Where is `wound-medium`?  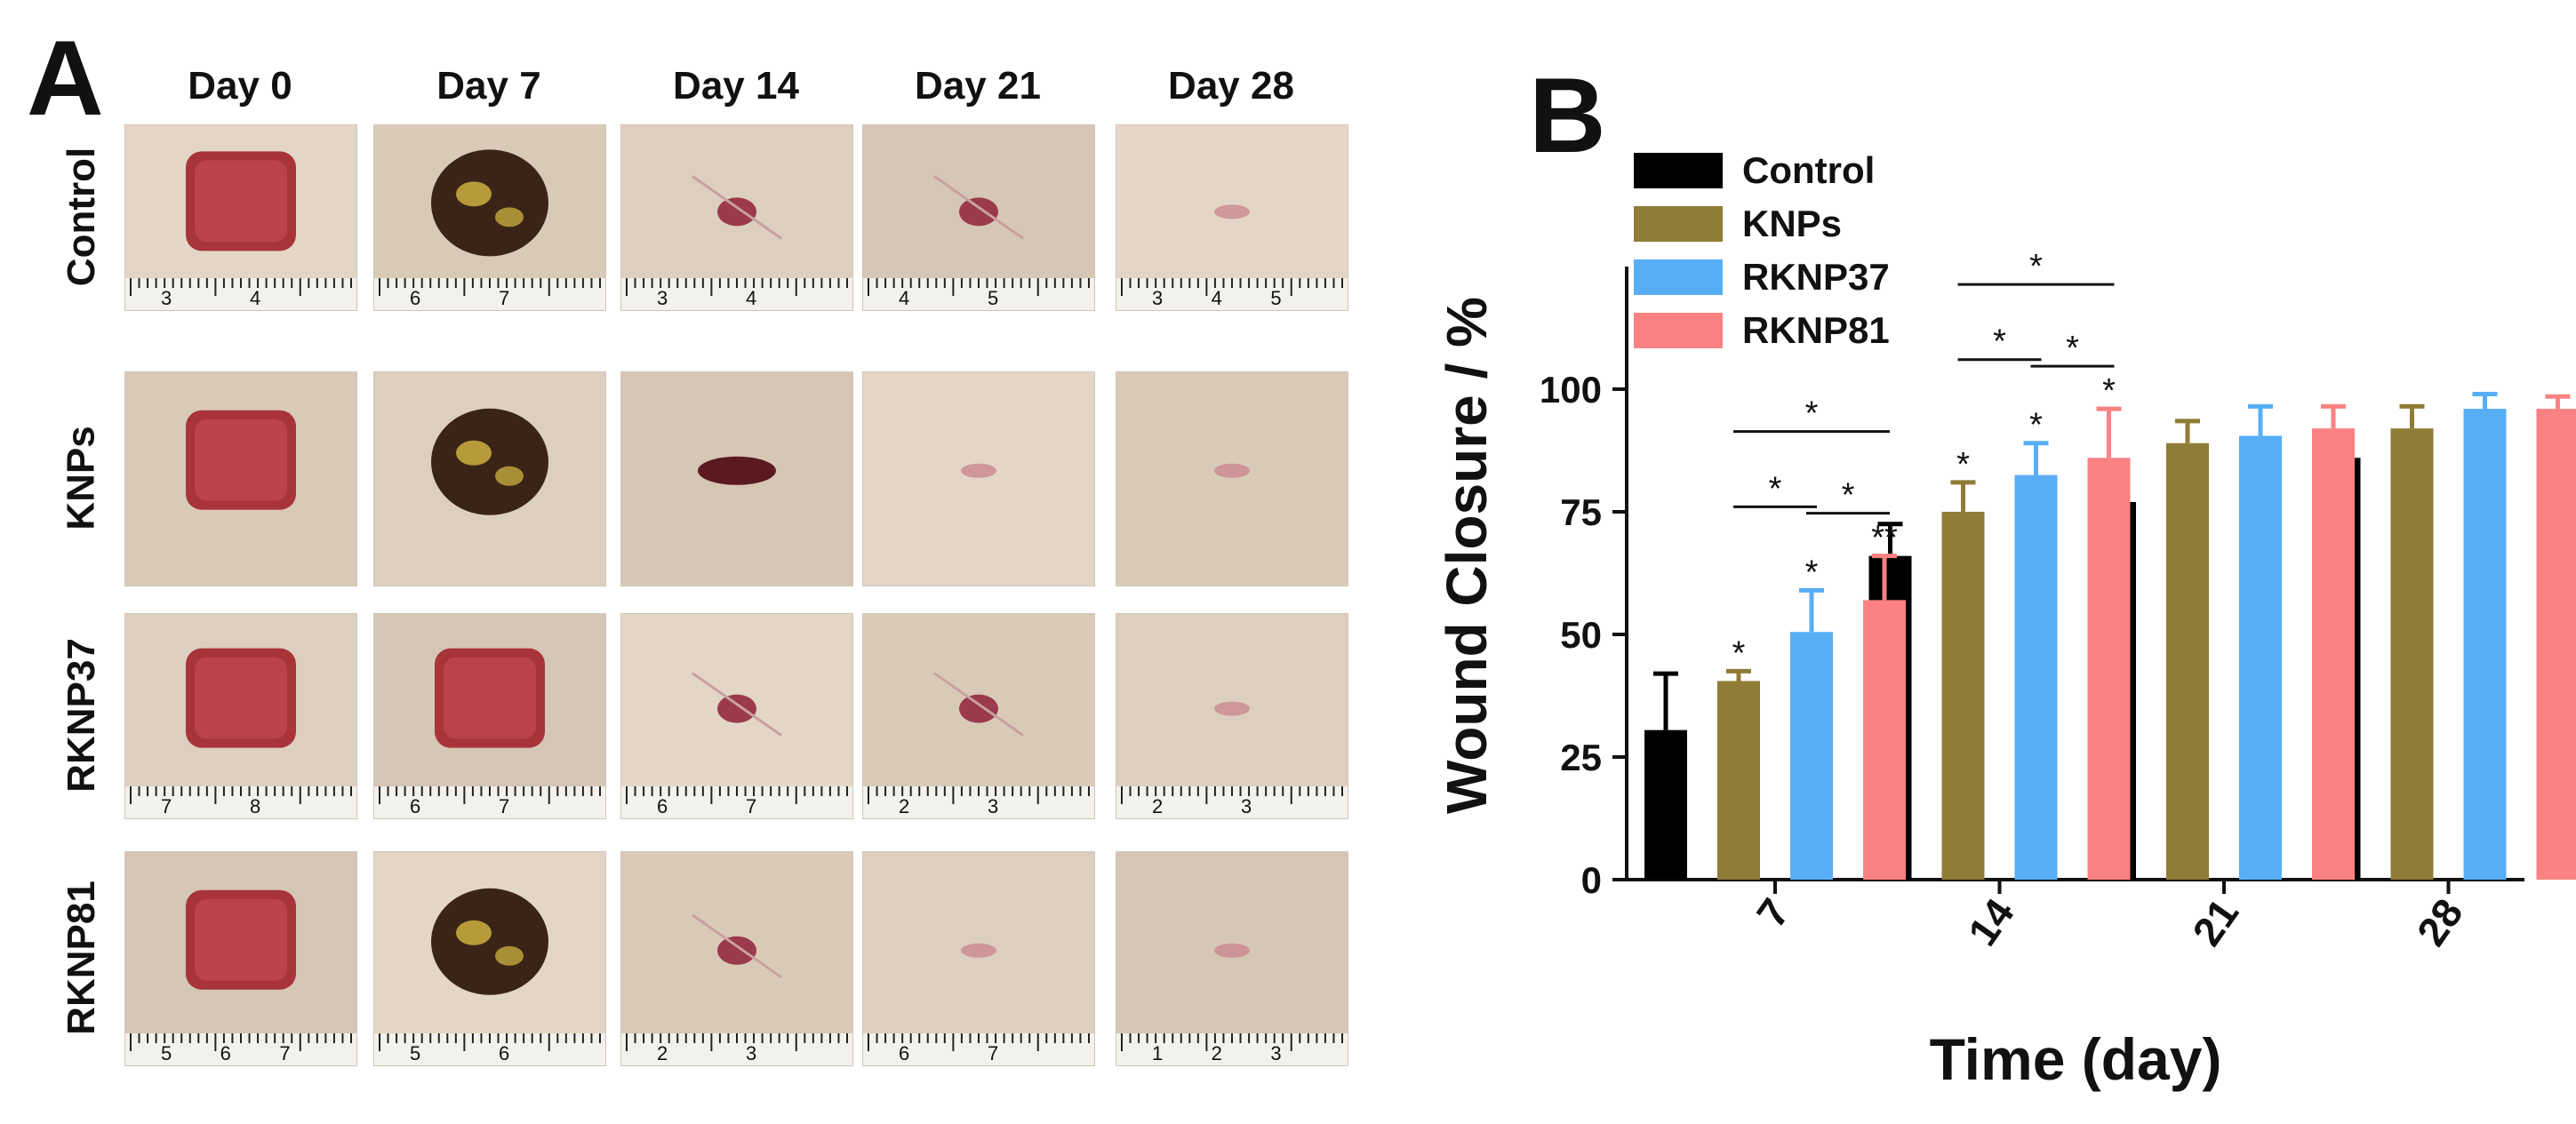
wound-medium is located at coordinates (737, 471).